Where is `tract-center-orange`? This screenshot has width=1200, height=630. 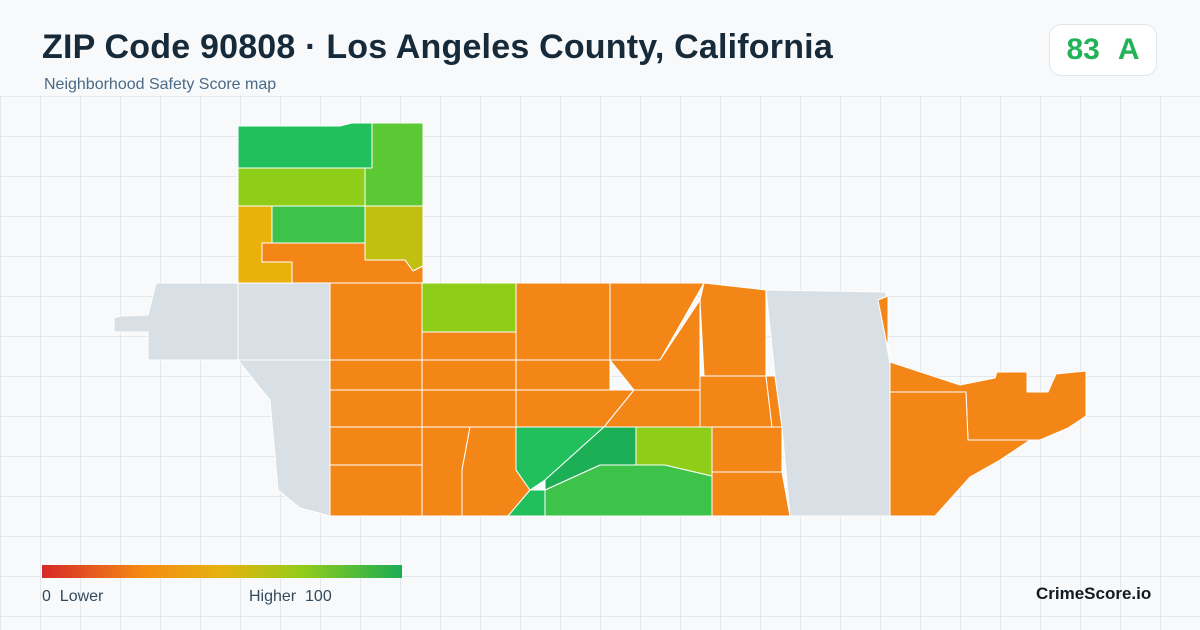 tract-center-orange is located at coordinates (469, 375).